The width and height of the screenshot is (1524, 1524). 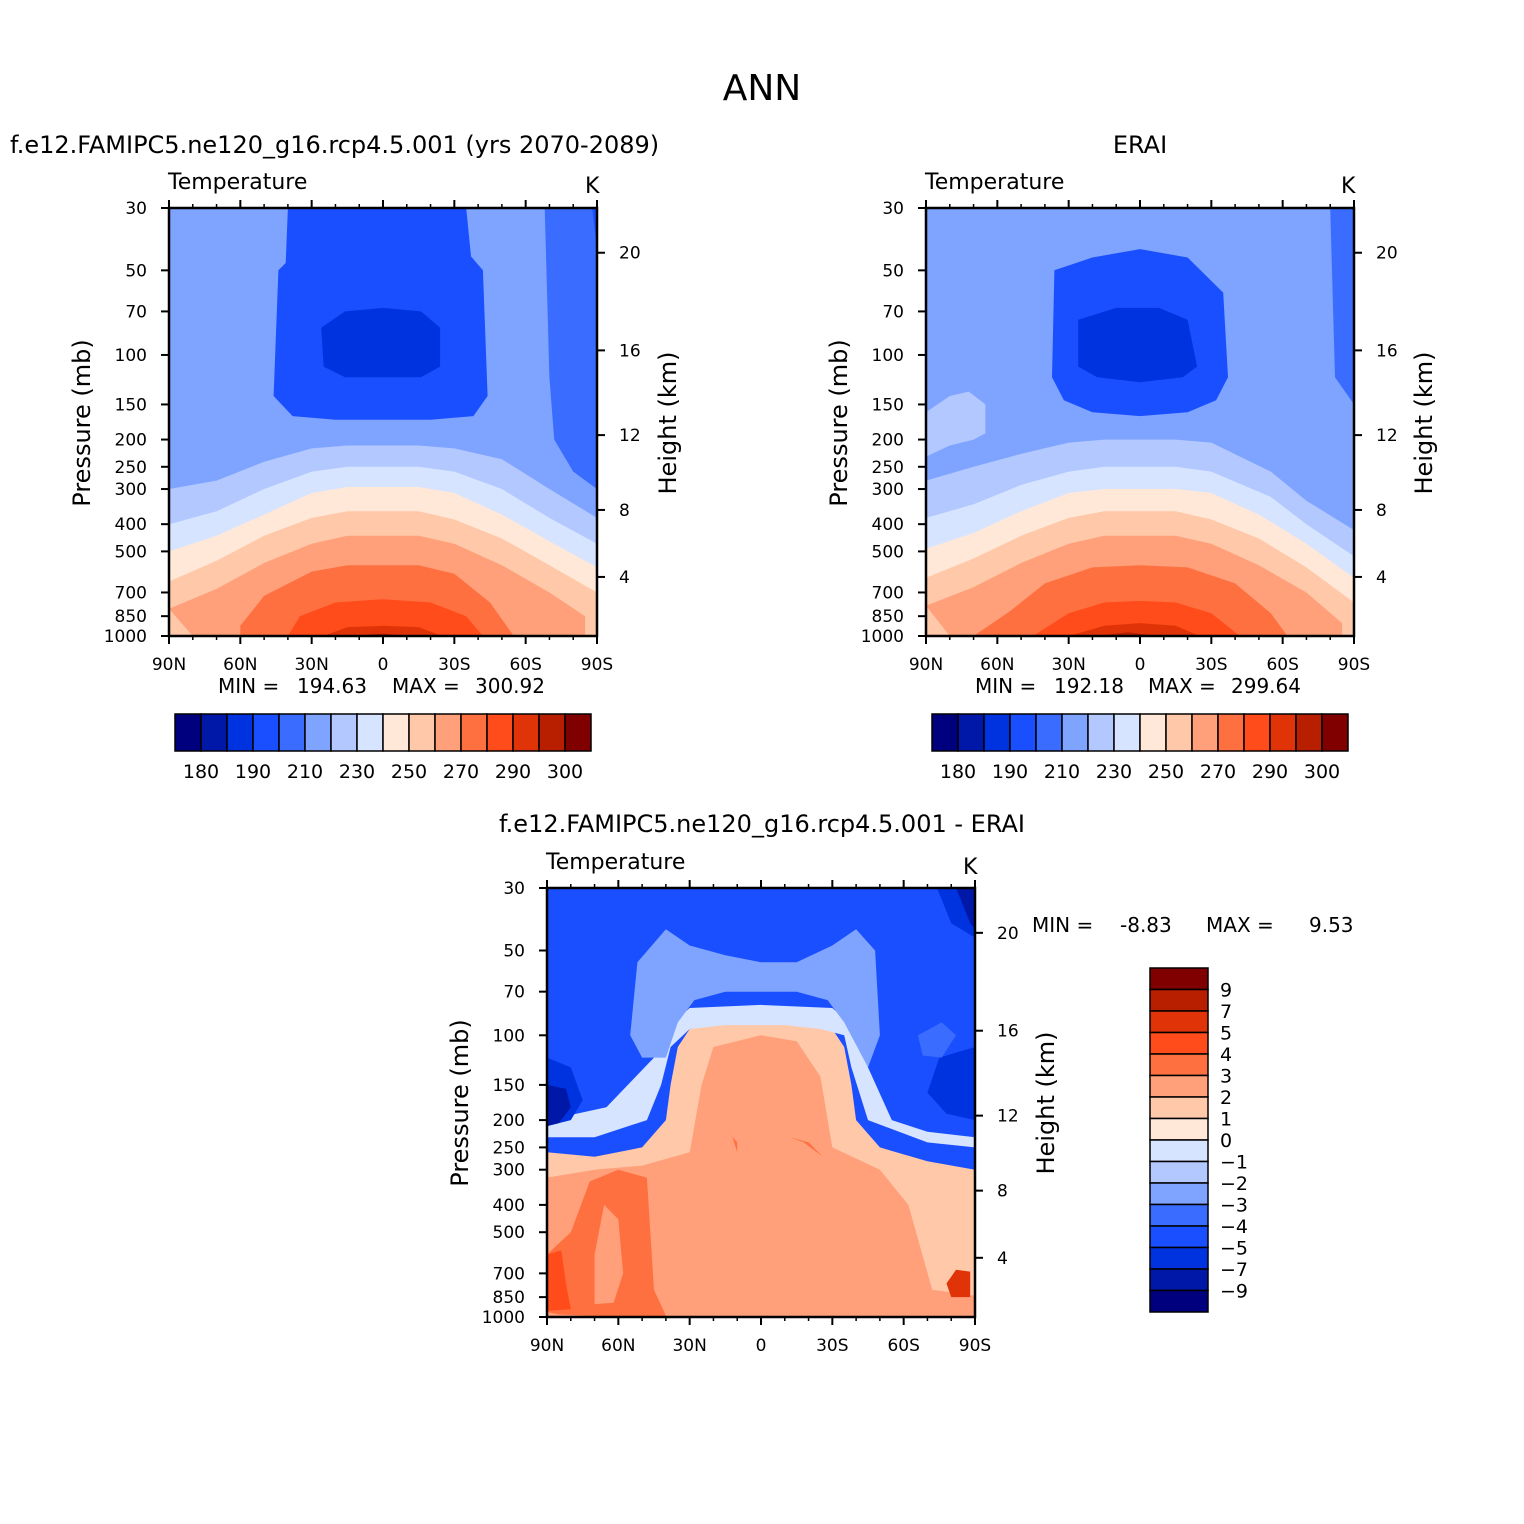 I want to click on diff-max-label: MAX =, so click(x=1240, y=925).